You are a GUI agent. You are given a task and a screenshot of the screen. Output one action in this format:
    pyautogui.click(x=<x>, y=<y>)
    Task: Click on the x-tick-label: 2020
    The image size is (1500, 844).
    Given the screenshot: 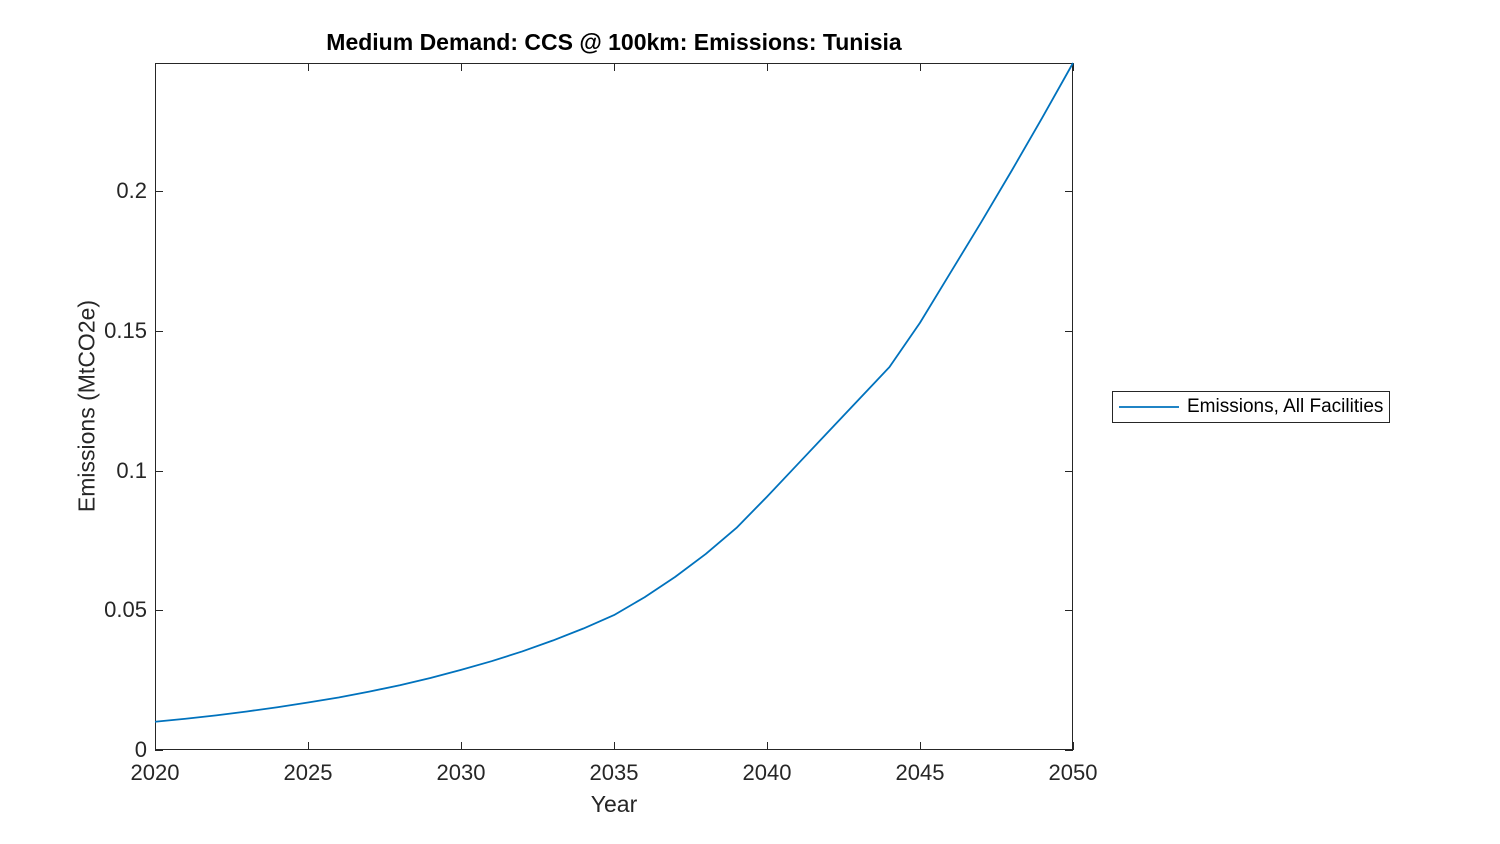 What is the action you would take?
    pyautogui.click(x=155, y=772)
    